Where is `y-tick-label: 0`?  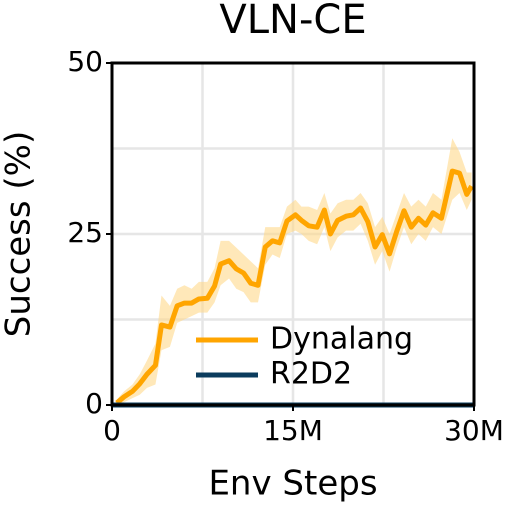
y-tick-label: 0 is located at coordinates (94, 403).